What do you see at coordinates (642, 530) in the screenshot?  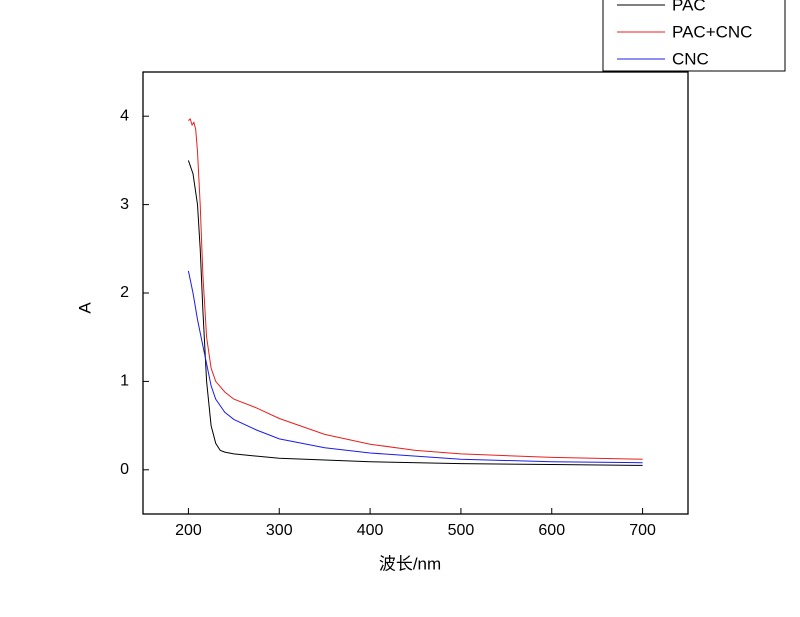 I see `x-tick-label: 700` at bounding box center [642, 530].